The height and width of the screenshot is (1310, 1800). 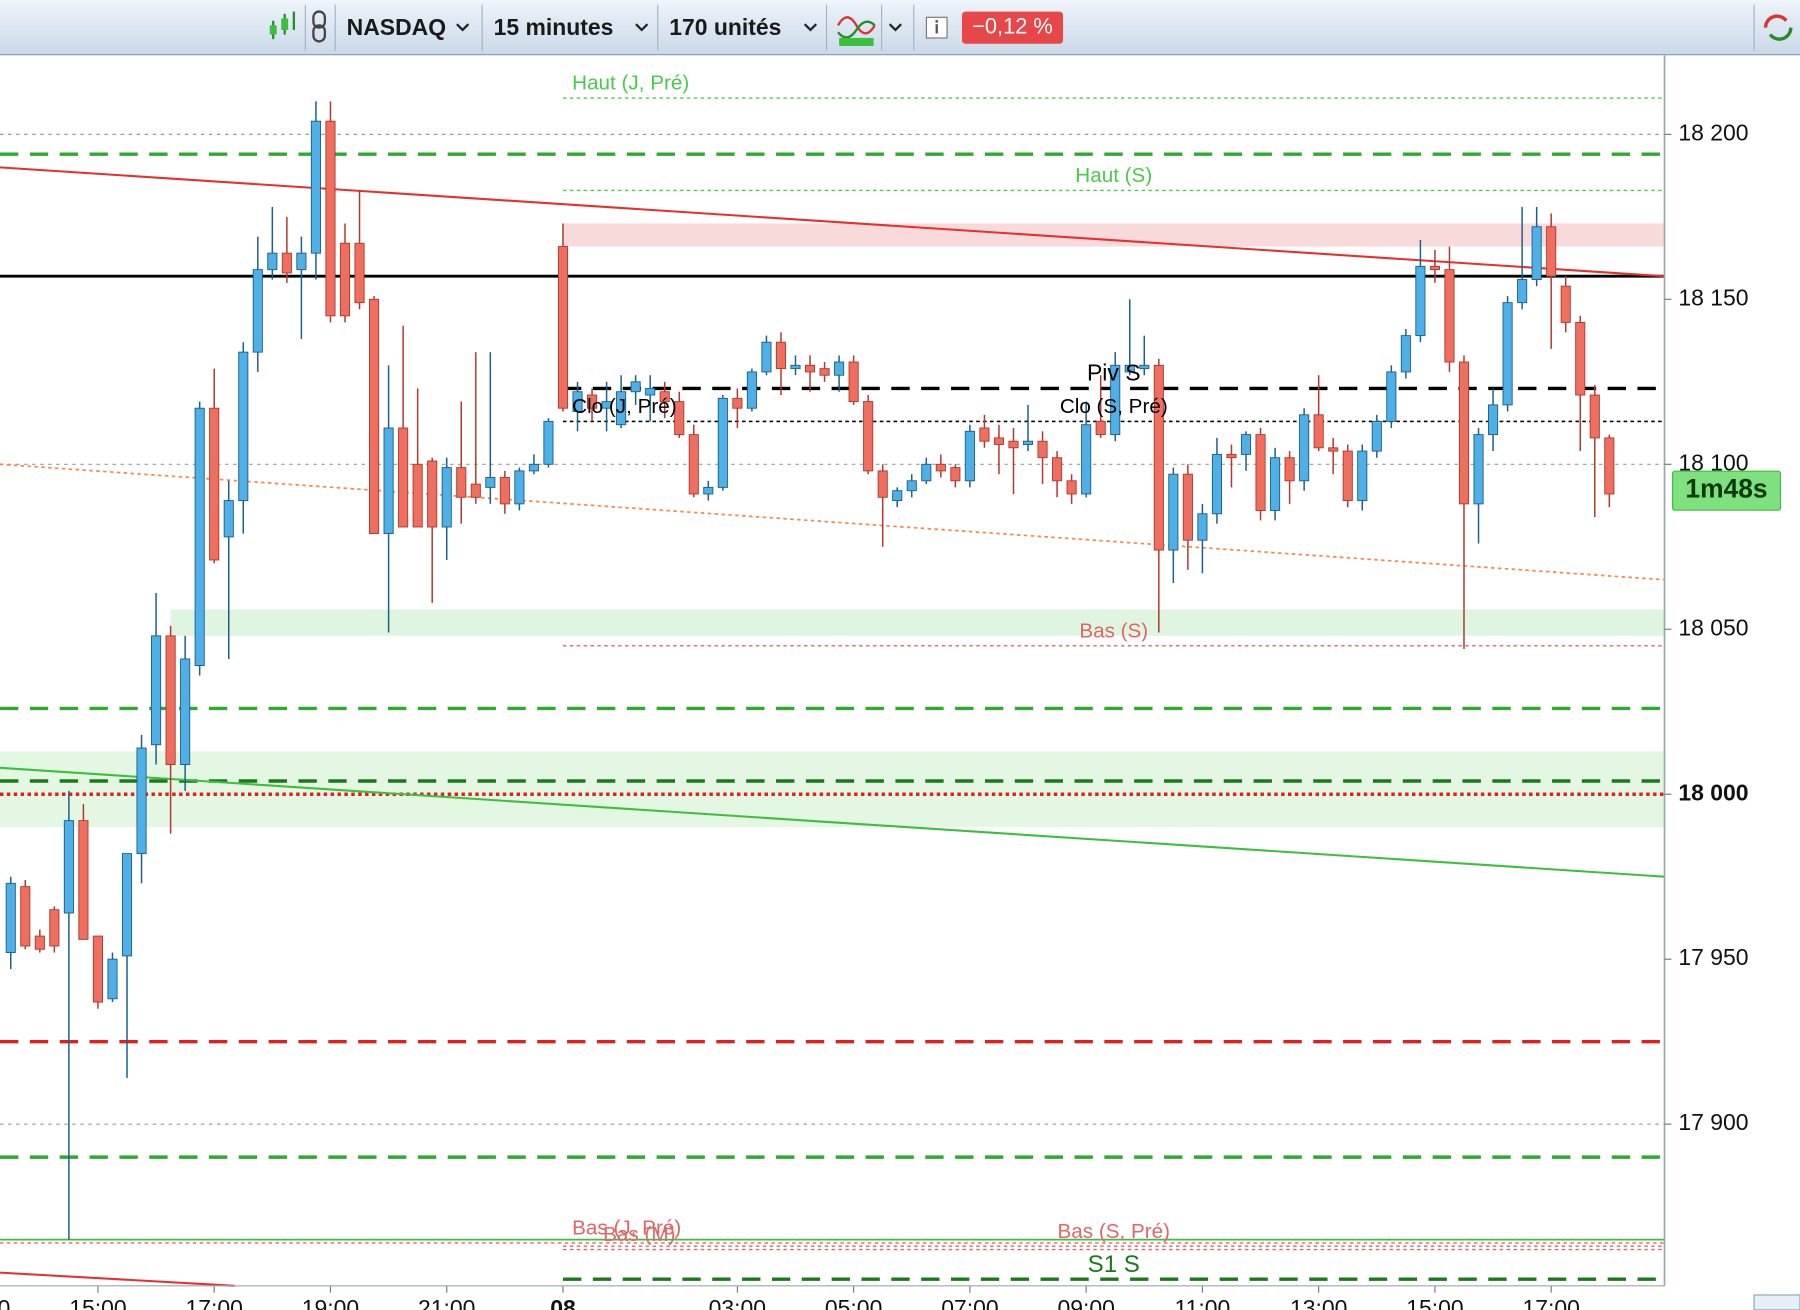 I want to click on symbol-dropdown: NASDAQ, so click(x=408, y=27).